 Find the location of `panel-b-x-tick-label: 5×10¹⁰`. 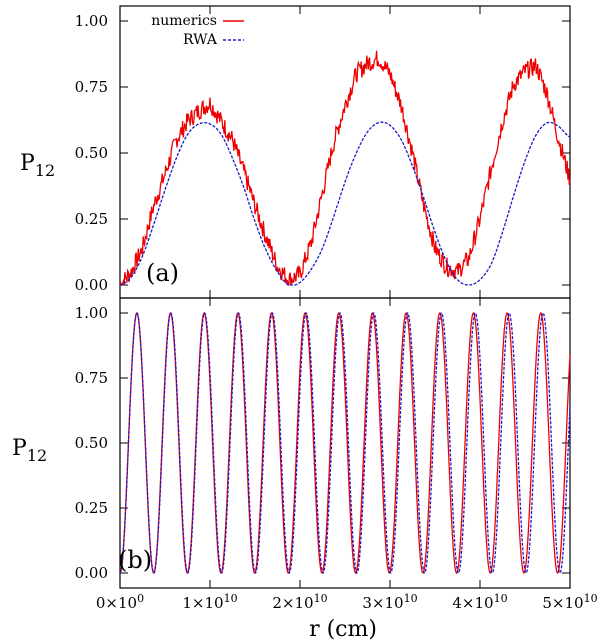

panel-b-x-tick-label: 5×10¹⁰ is located at coordinates (569, 602).